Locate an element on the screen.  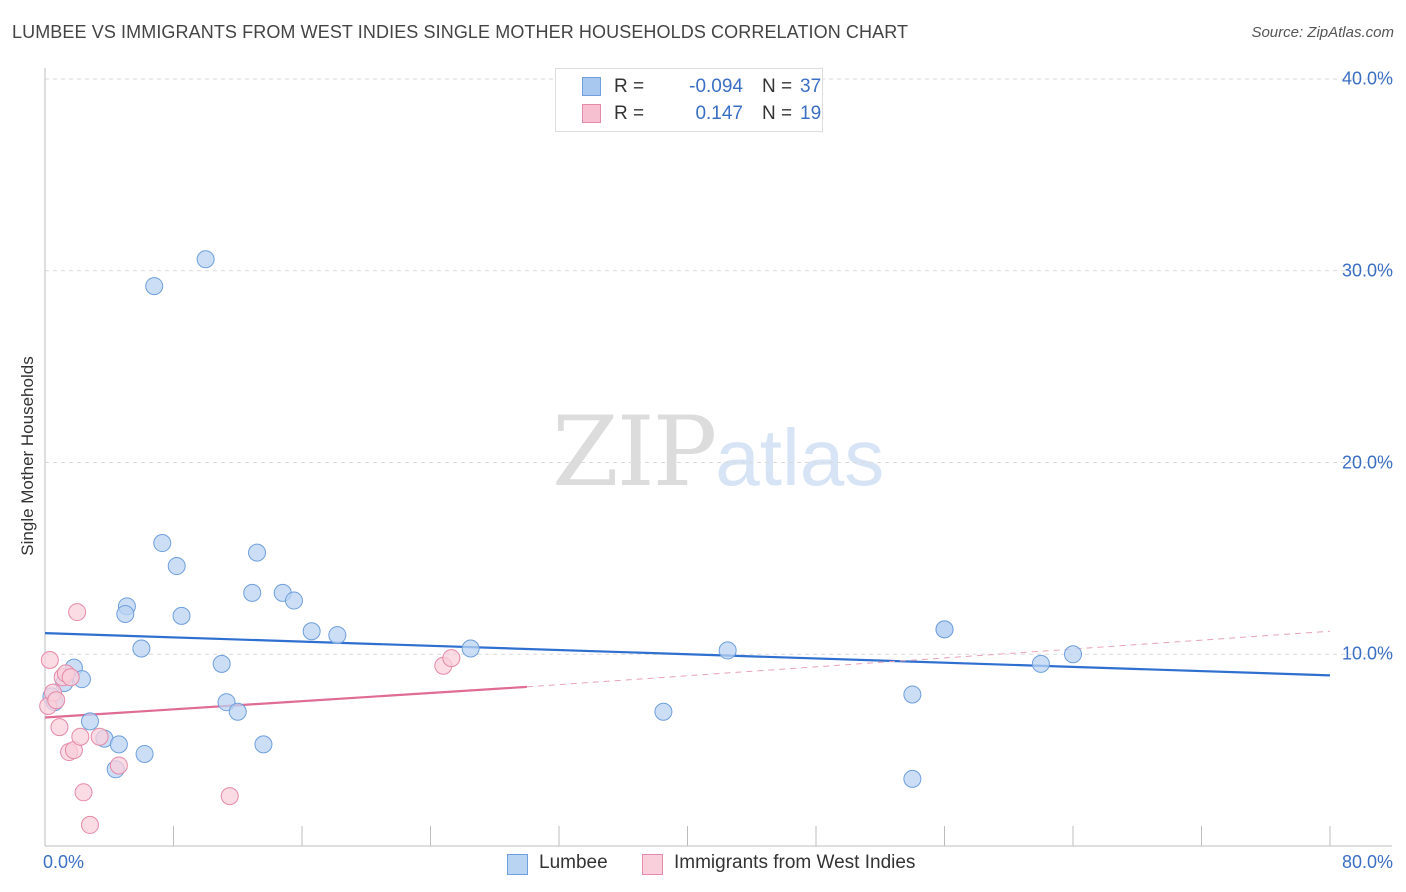
x-tick-label: 0.0% is located at coordinates (64, 862).